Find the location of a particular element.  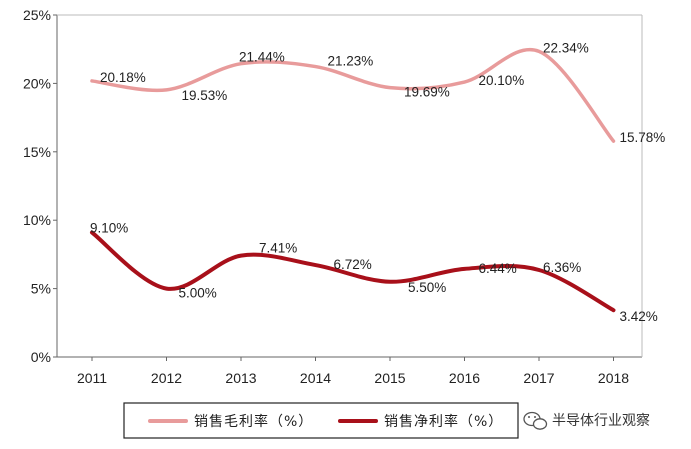

x-tick-label: 2014 is located at coordinates (315, 378).